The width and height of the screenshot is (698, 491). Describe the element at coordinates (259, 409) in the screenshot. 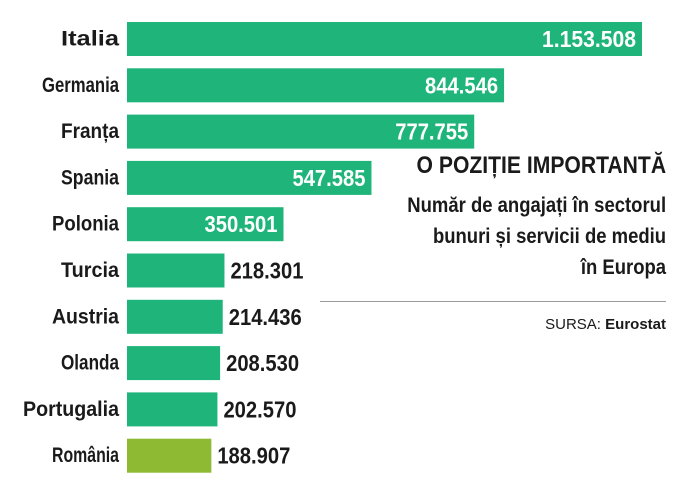

I see `value-label-portugalia: 202.570` at that location.